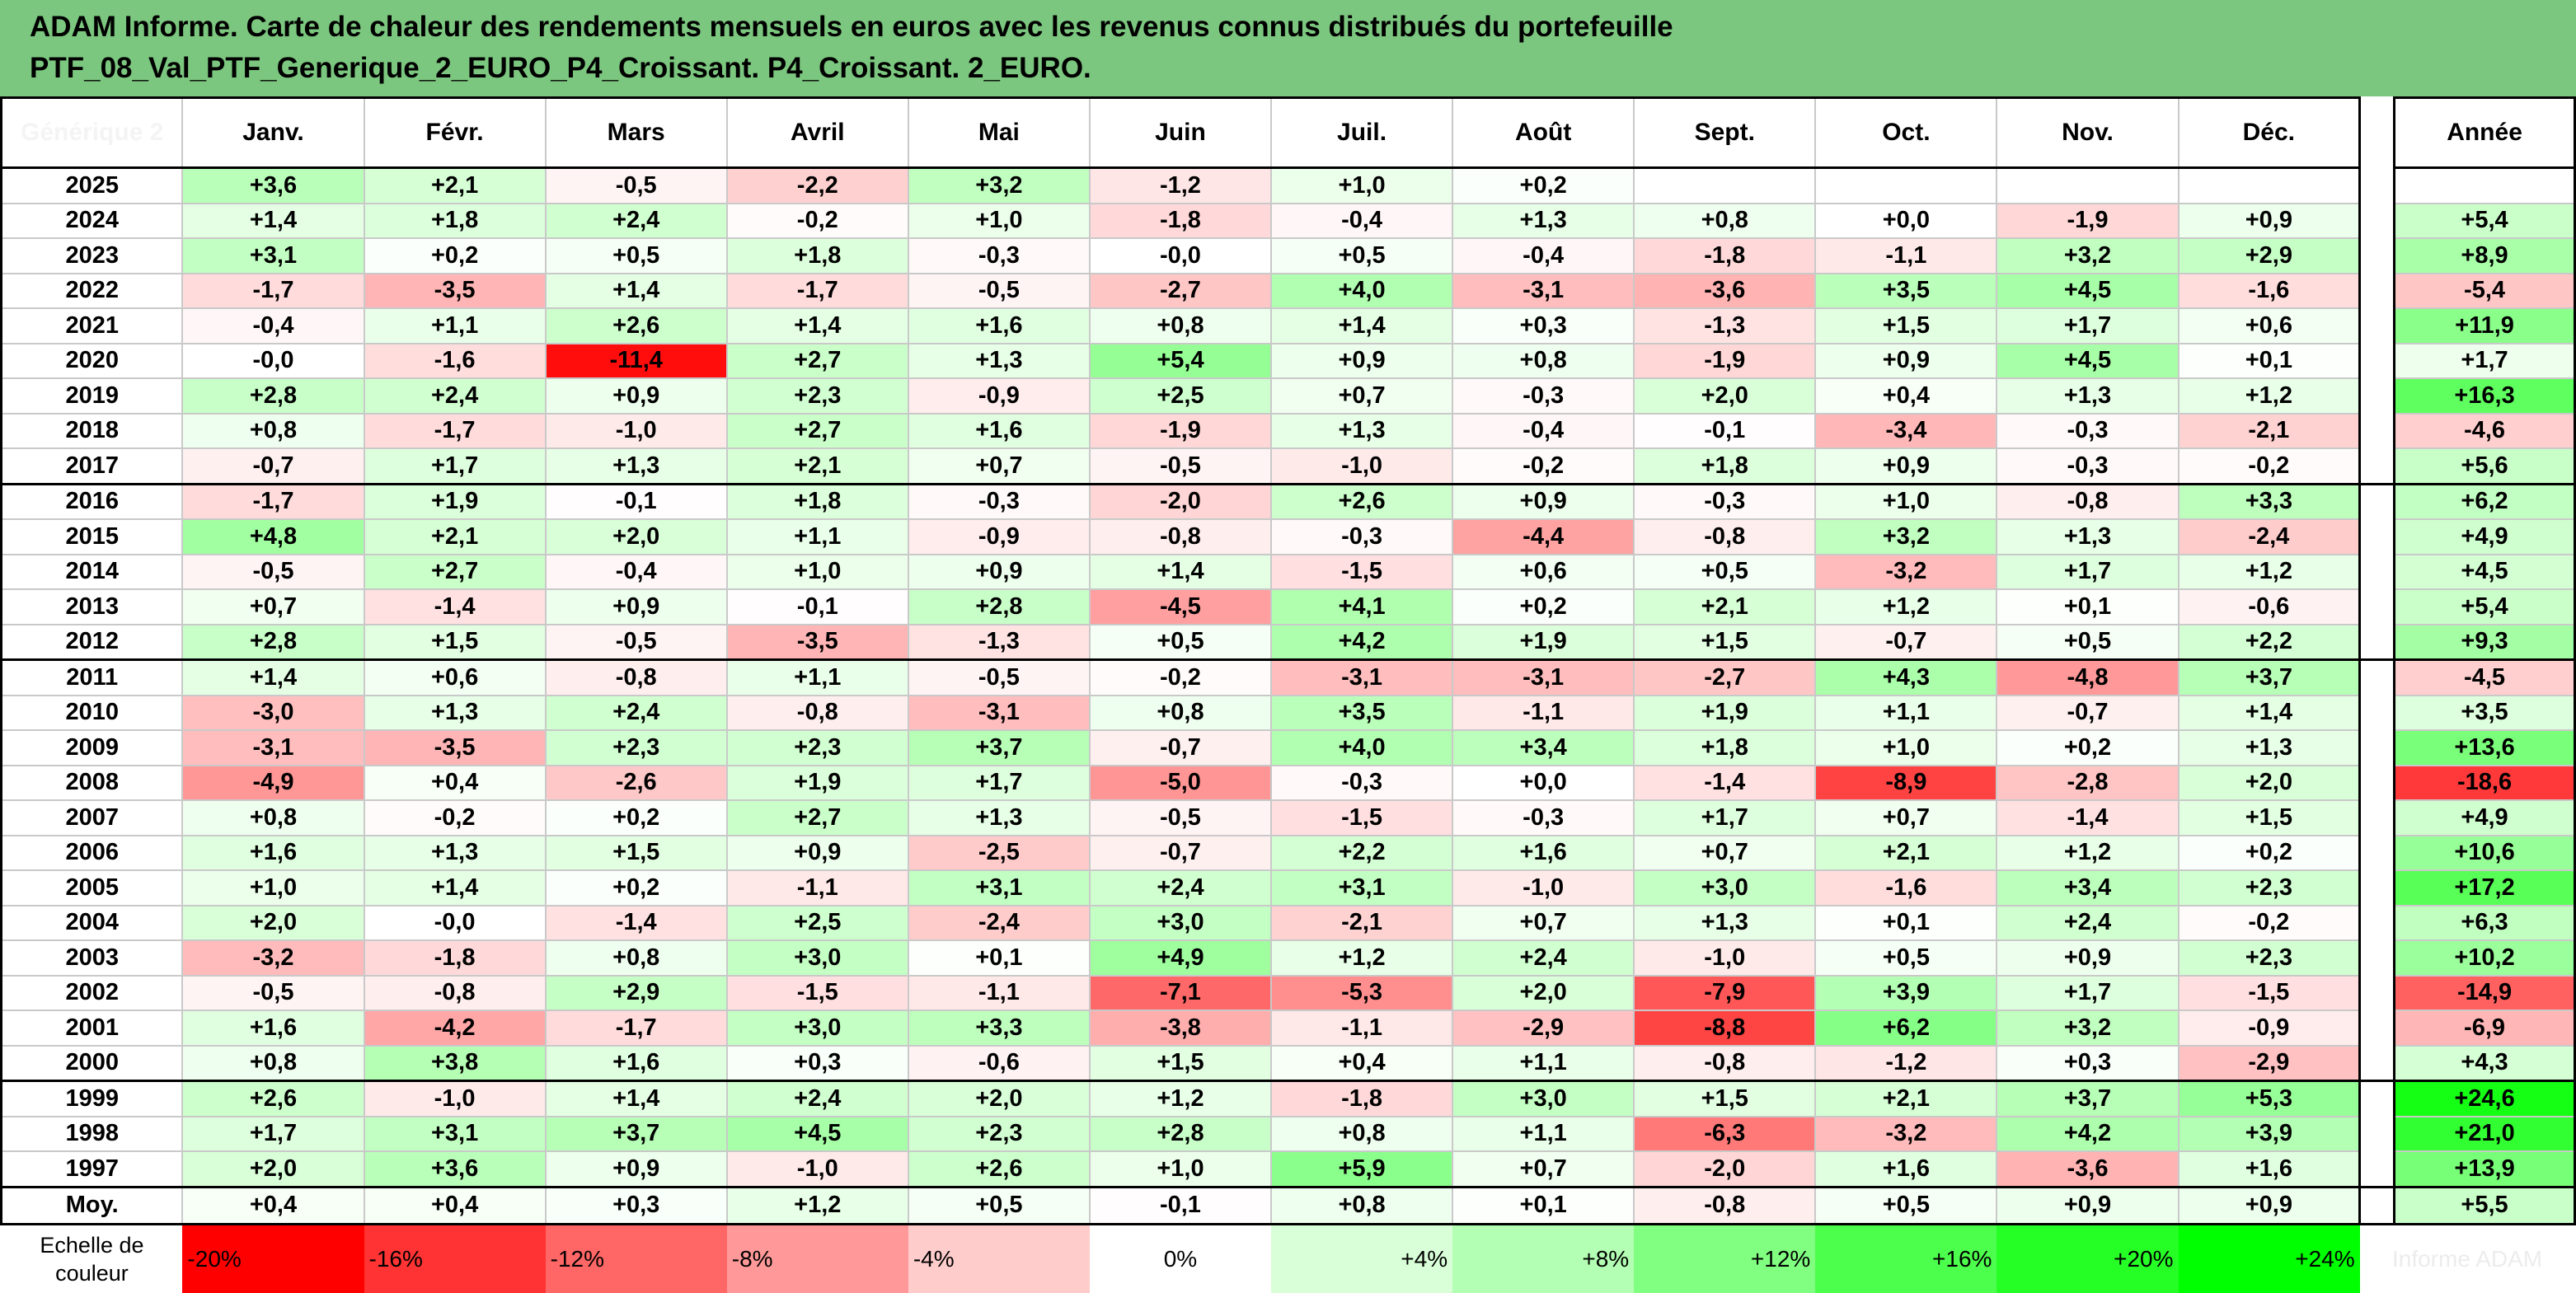 This screenshot has height=1293, width=2576. What do you see at coordinates (1905, 747) in the screenshot?
I see `heatmap-cell: +1,0` at bounding box center [1905, 747].